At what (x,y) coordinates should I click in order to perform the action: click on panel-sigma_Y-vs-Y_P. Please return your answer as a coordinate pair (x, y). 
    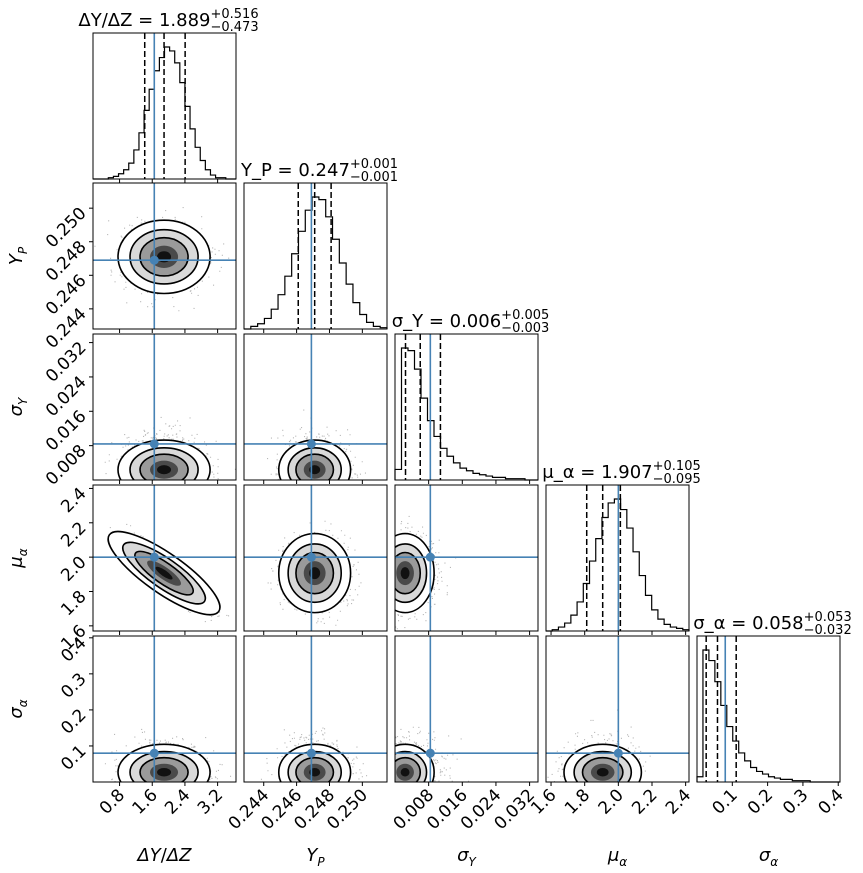
    Looking at the image, I should click on (315, 408).